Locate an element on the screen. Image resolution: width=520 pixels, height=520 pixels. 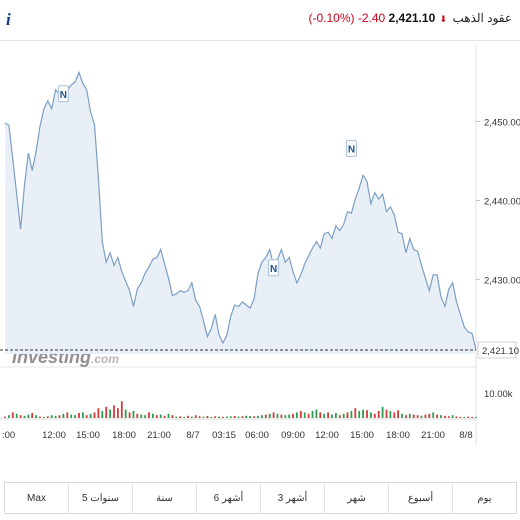
instrument-title: عقود الذهب is located at coordinates (482, 18).